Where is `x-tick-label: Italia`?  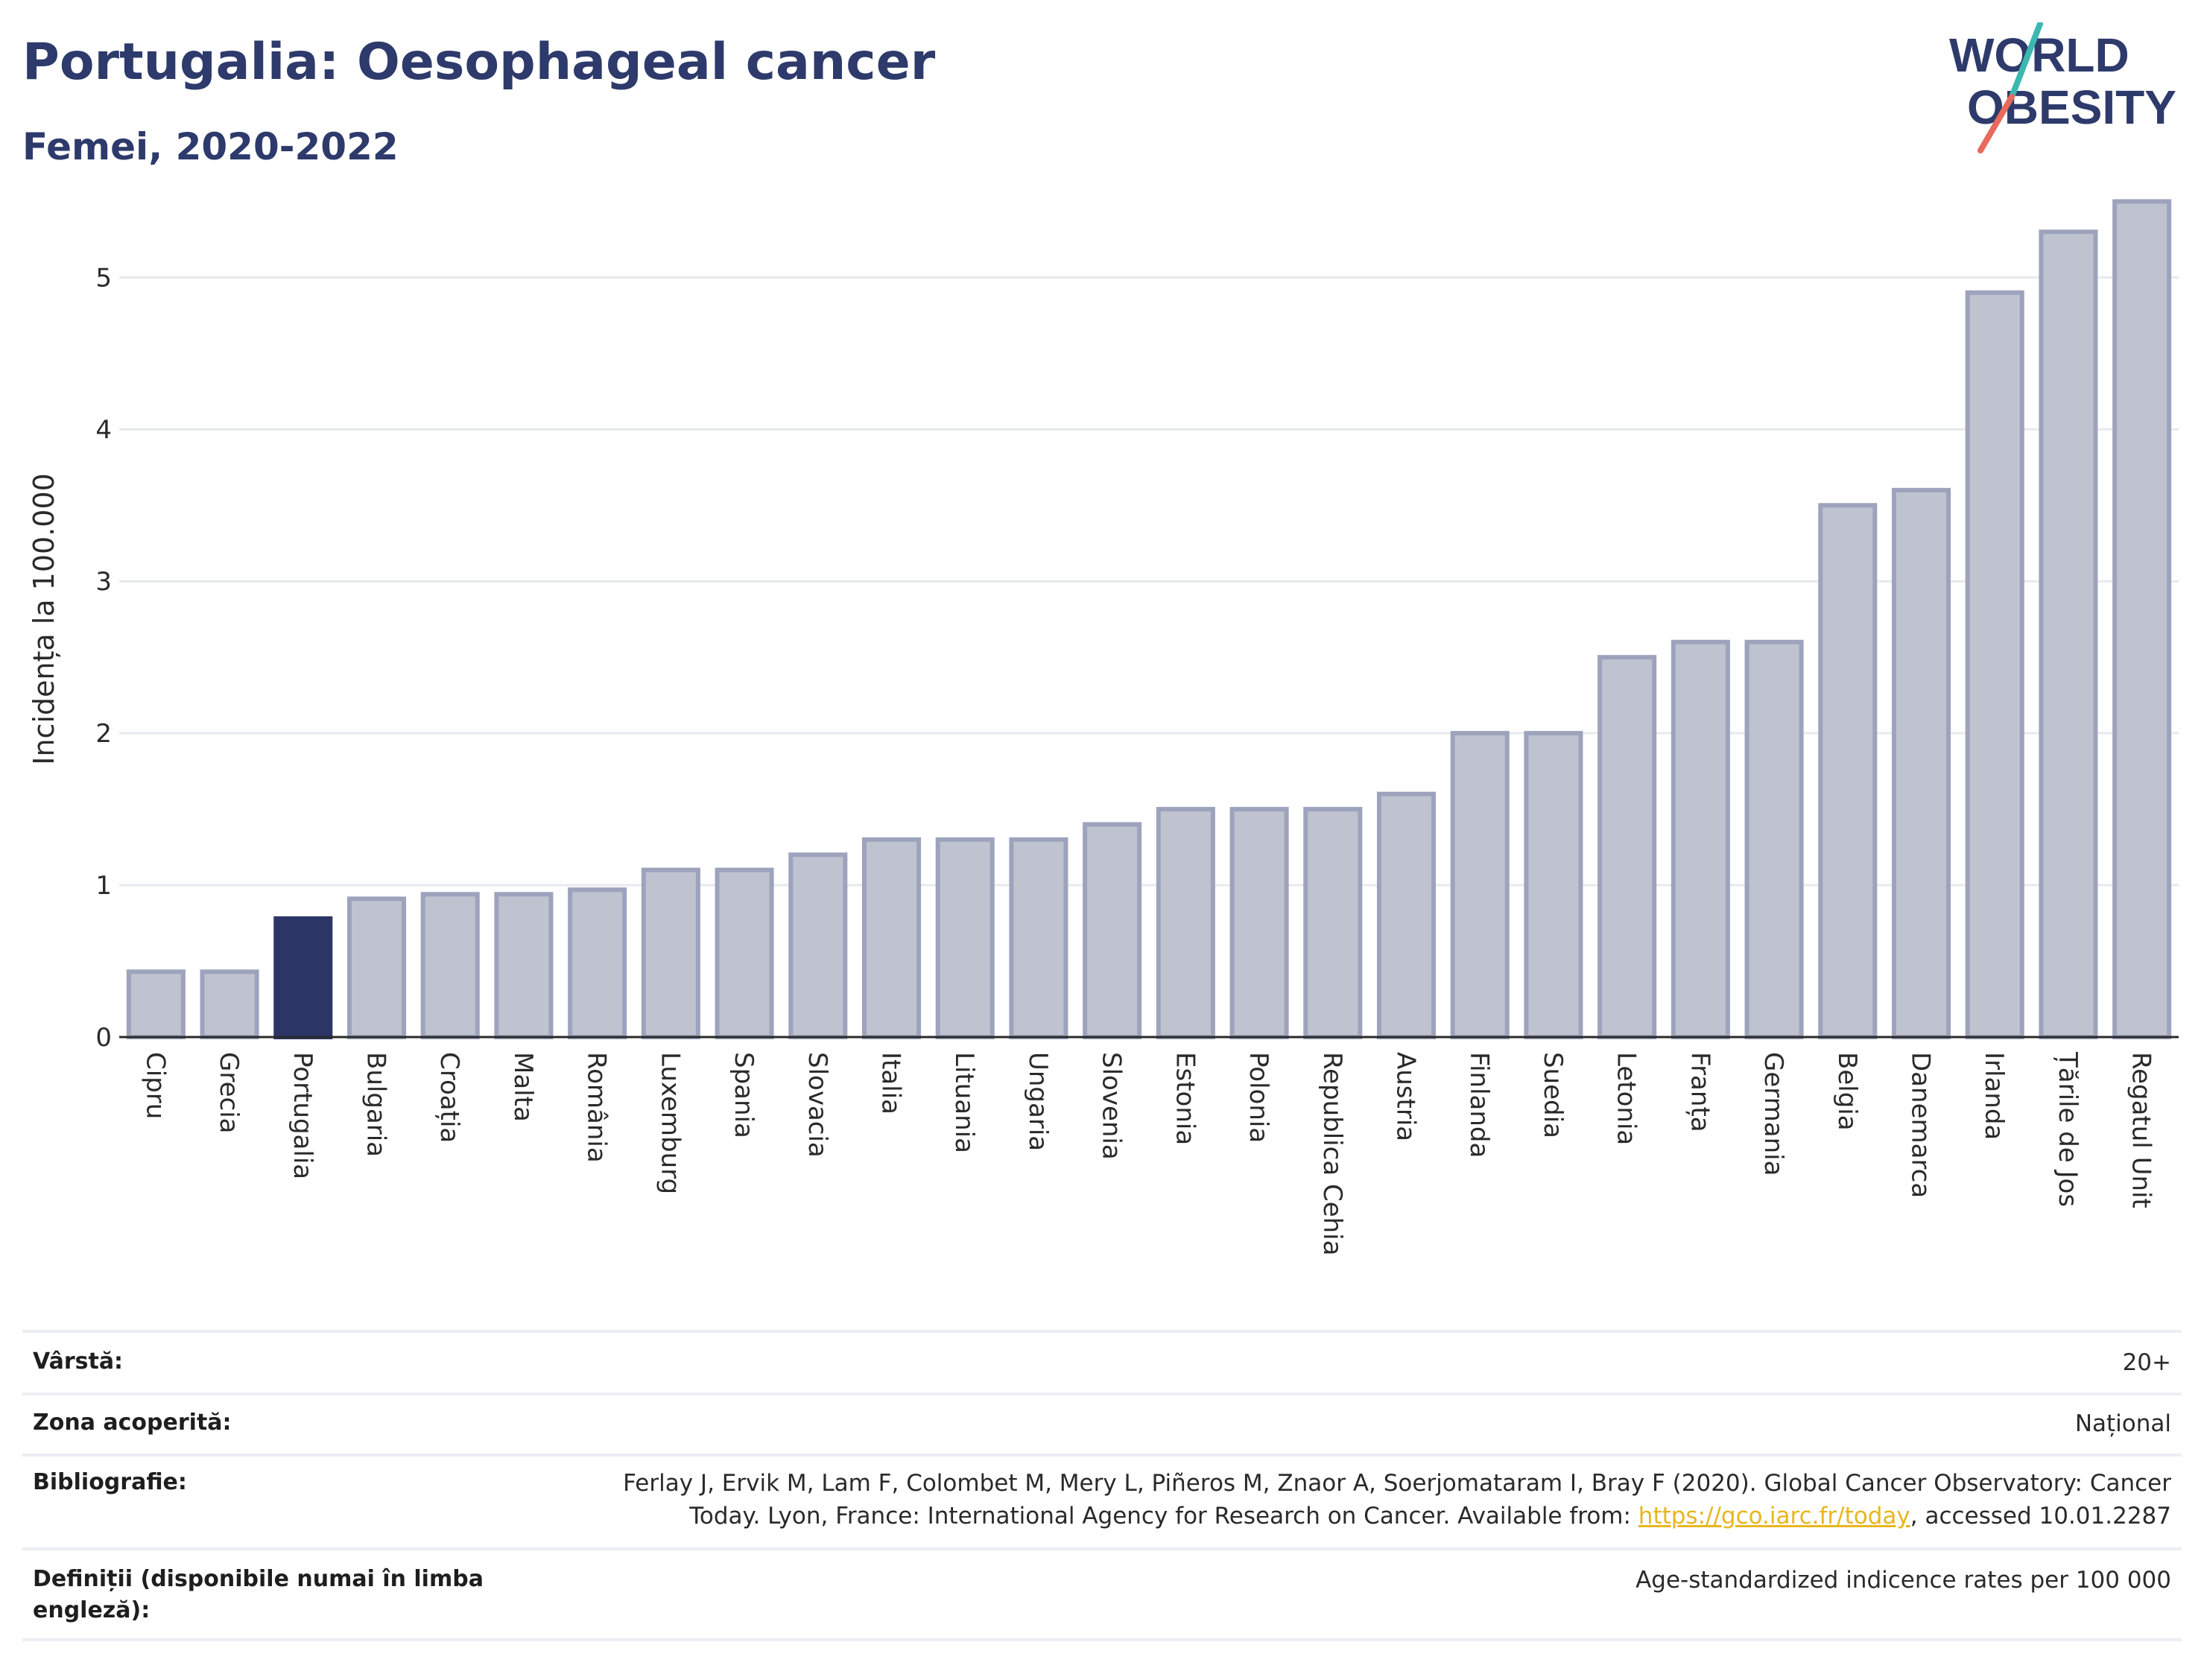
x-tick-label: Italia is located at coordinates (891, 1083).